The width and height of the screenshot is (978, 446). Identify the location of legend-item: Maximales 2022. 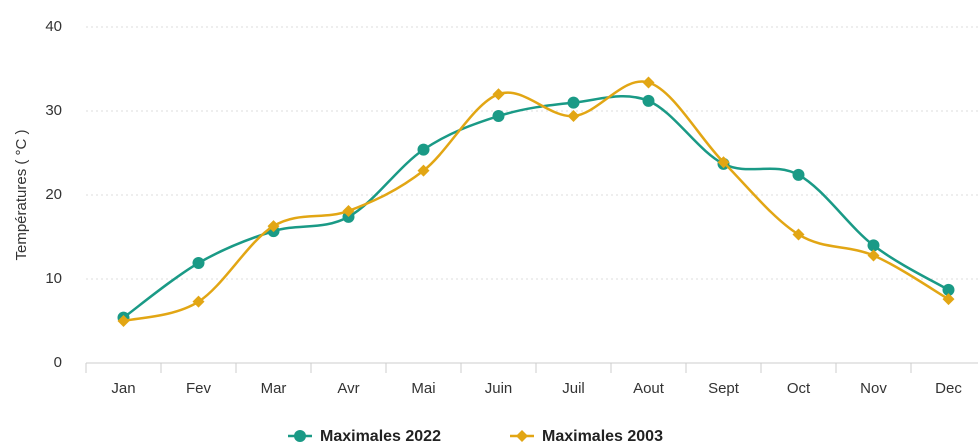
(364, 436).